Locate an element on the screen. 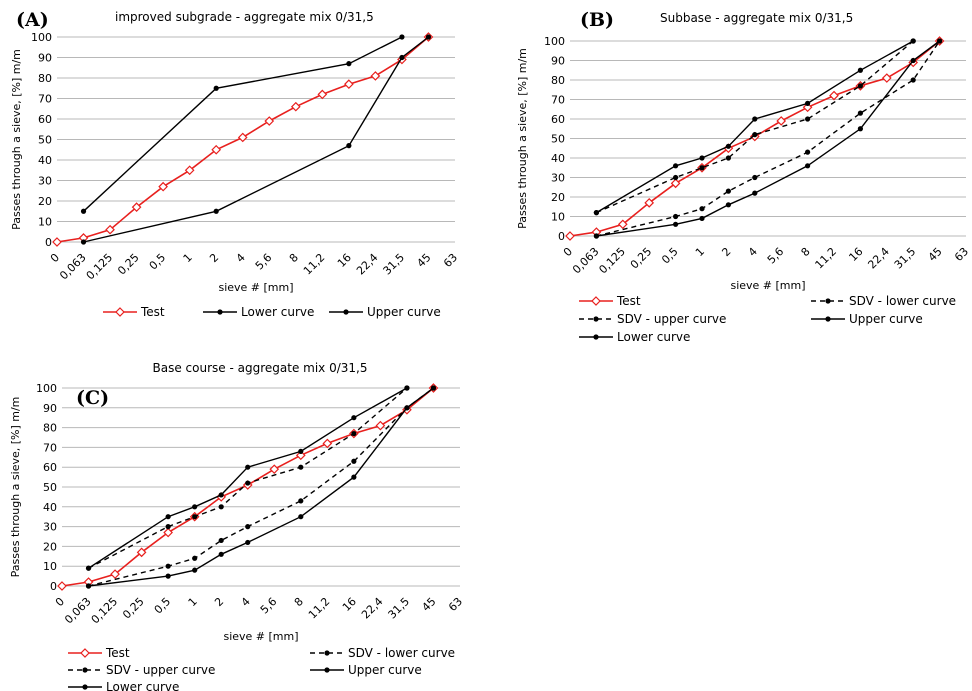  legend-item-upper-curve: Upper curve is located at coordinates (385, 312).